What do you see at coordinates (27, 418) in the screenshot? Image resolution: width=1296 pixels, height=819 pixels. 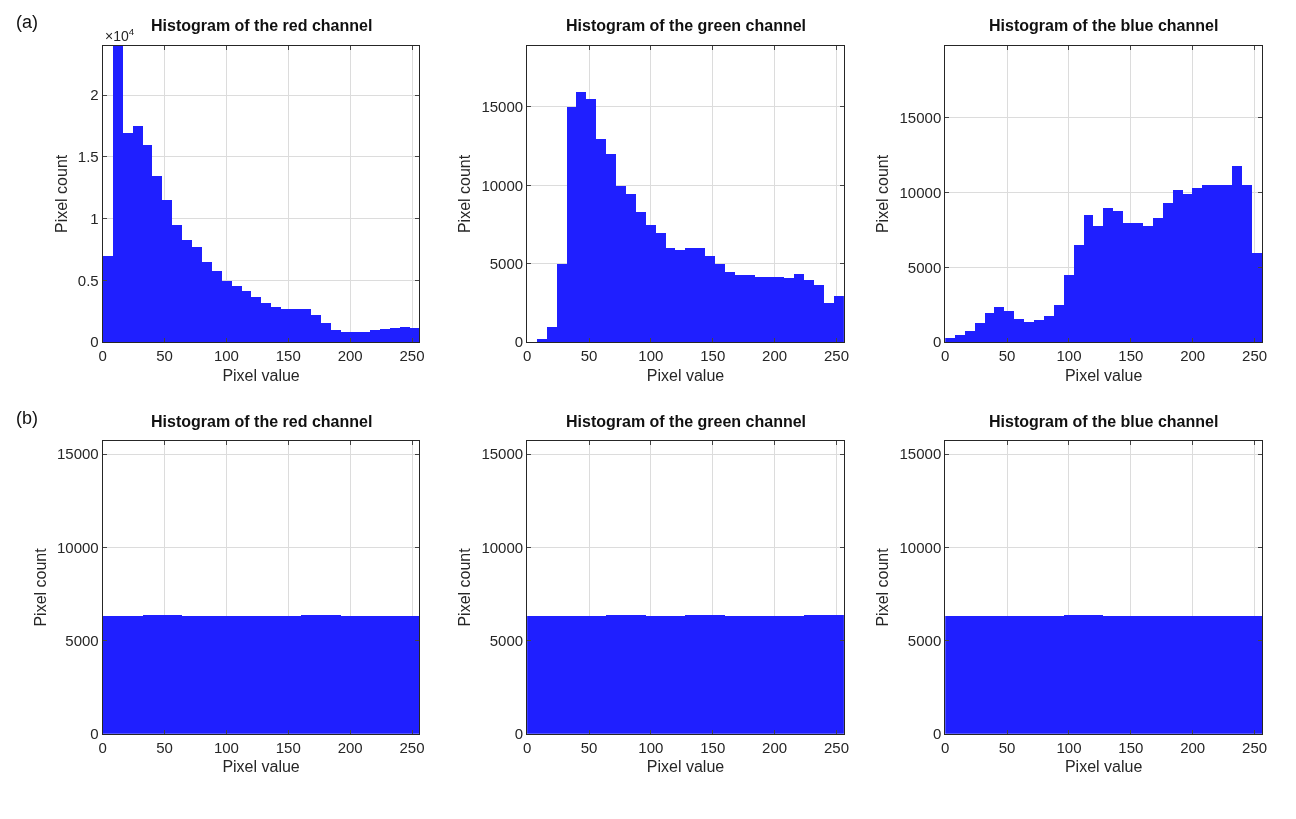 I see `text: (b)` at bounding box center [27, 418].